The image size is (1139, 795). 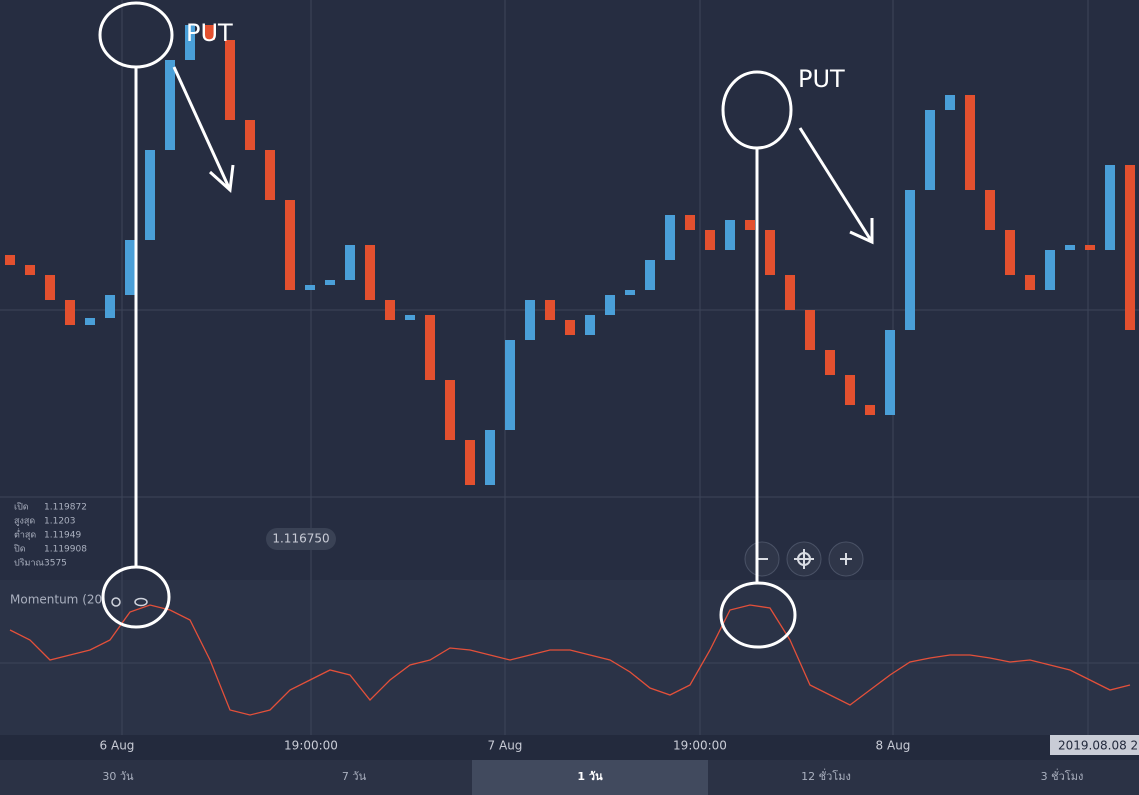 What do you see at coordinates (117, 746) in the screenshot?
I see `x-axis-label: 6 Aug` at bounding box center [117, 746].